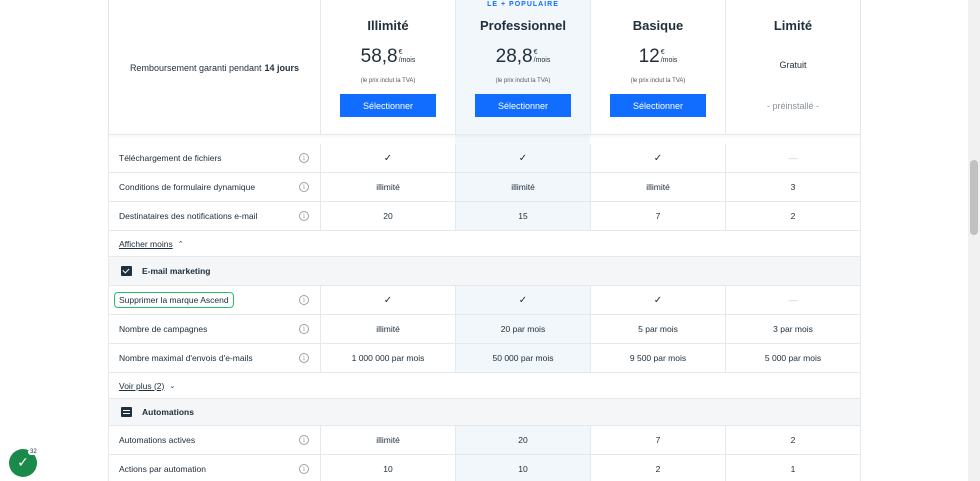  What do you see at coordinates (484, 271) in the screenshot?
I see `section-email-marketing: E-mail marketing` at bounding box center [484, 271].